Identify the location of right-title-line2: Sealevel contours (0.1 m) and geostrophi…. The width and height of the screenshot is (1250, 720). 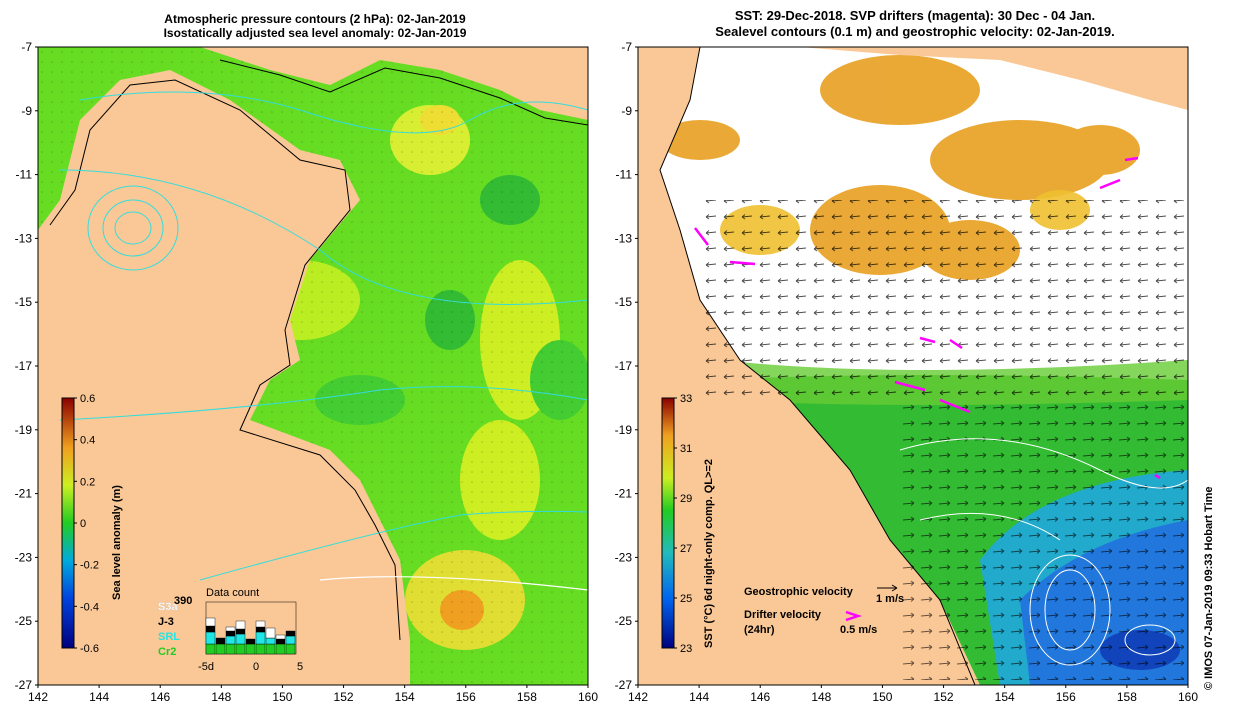
(915, 31).